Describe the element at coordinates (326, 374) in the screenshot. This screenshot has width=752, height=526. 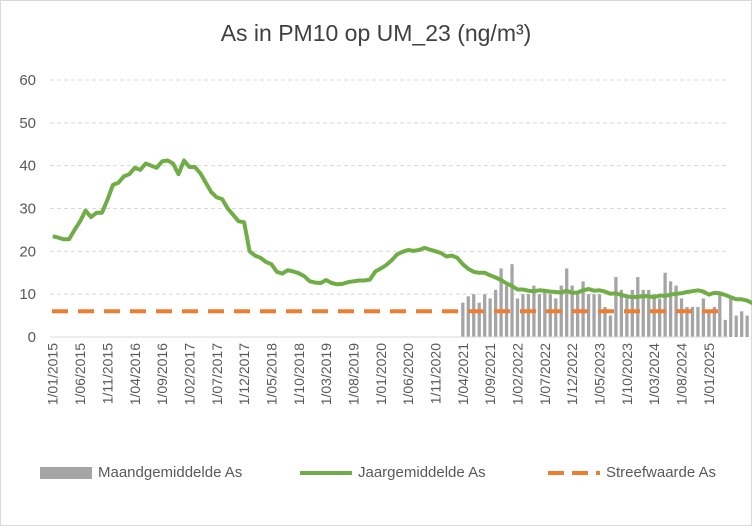
I see `x-tick-label: 1/03/2019` at that location.